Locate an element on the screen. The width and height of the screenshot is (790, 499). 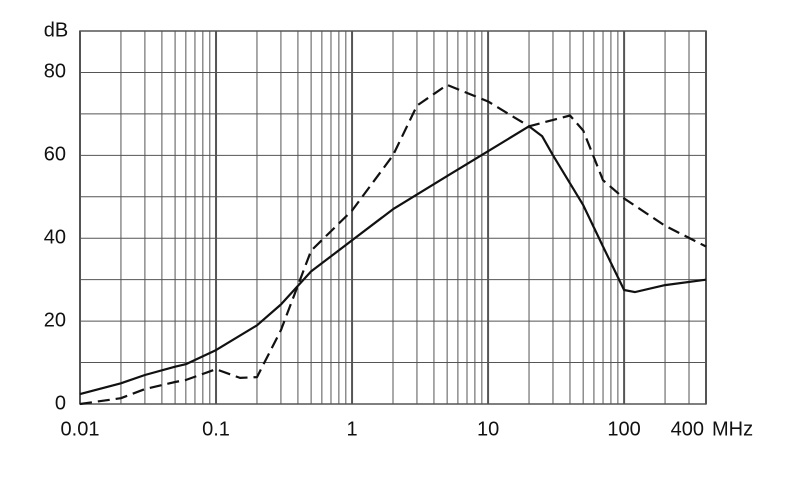
y-tick-label: 60 is located at coordinates (55, 155).